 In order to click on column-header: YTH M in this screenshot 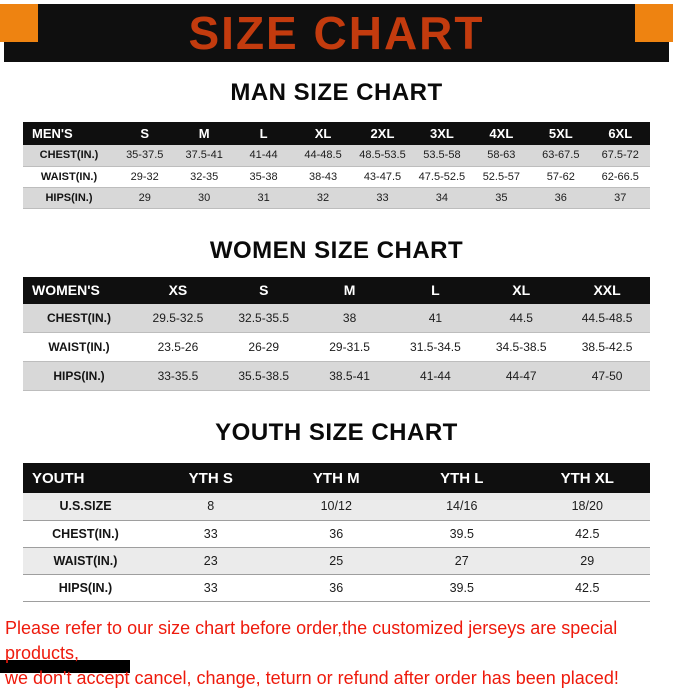, I will do `click(336, 478)`.